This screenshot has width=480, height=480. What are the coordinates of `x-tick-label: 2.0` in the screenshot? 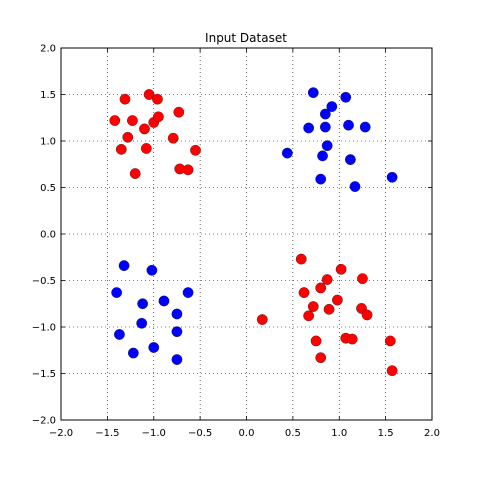 It's located at (432, 433).